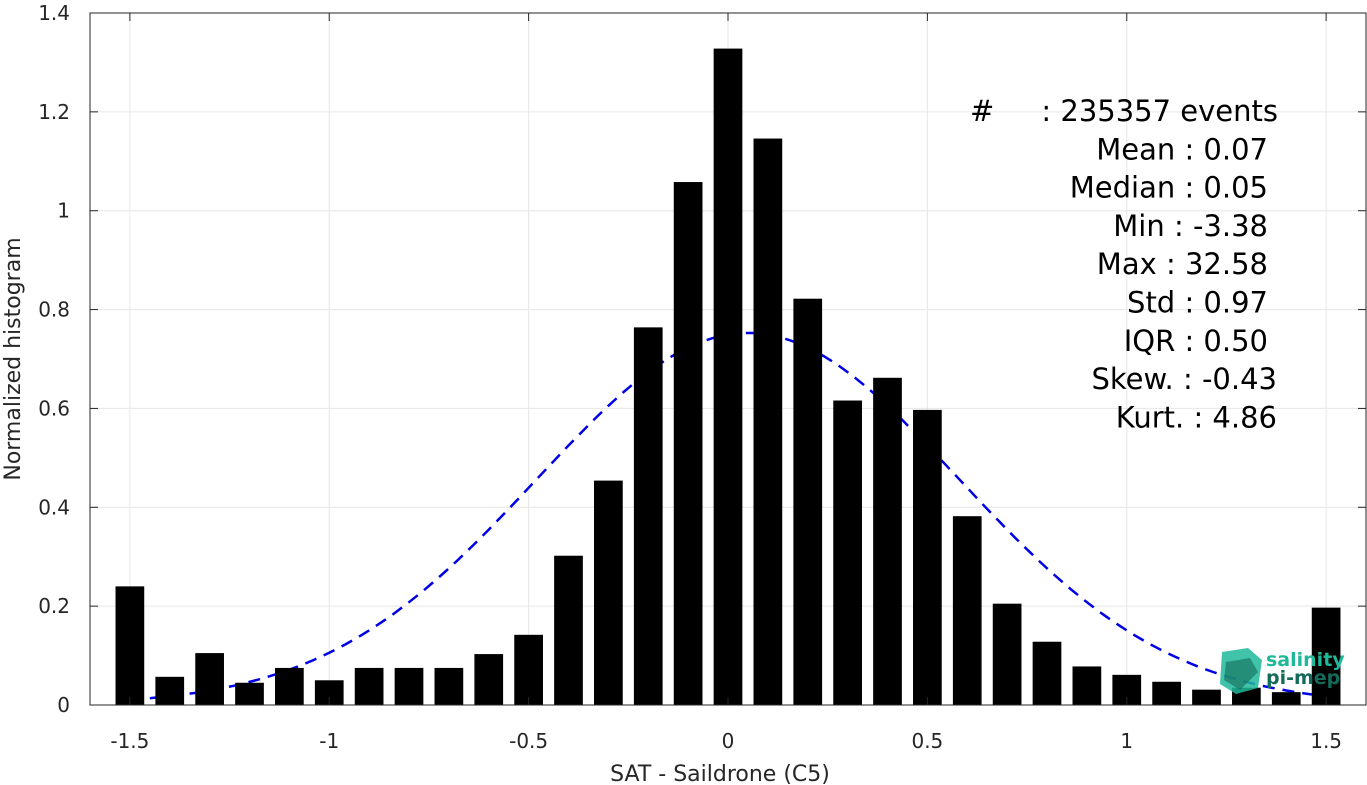 This screenshot has width=1367, height=785. Describe the element at coordinates (1143, 226) in the screenshot. I see `stat-label: Min` at that location.